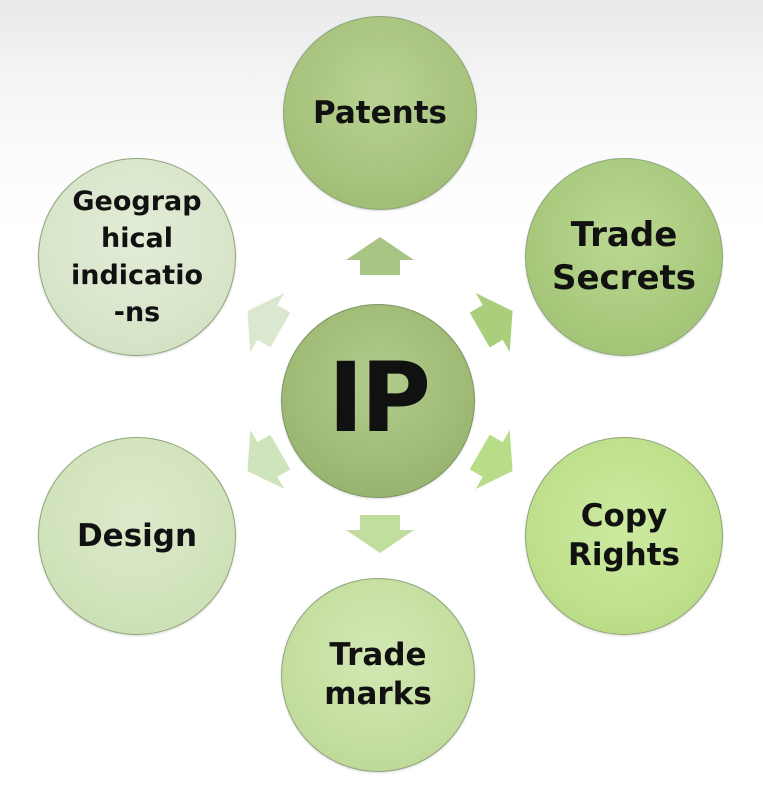  What do you see at coordinates (269, 459) in the screenshot?
I see `arrow-lower-left-icon` at bounding box center [269, 459].